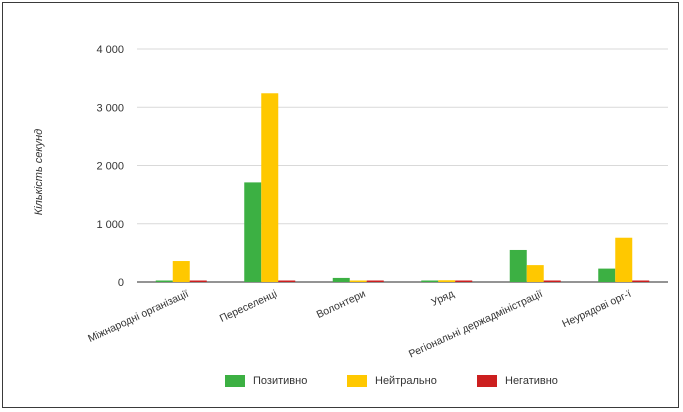  Describe the element at coordinates (341, 385) in the screenshot. I see `legend: Позитивно Нейтрально Негативно` at that location.